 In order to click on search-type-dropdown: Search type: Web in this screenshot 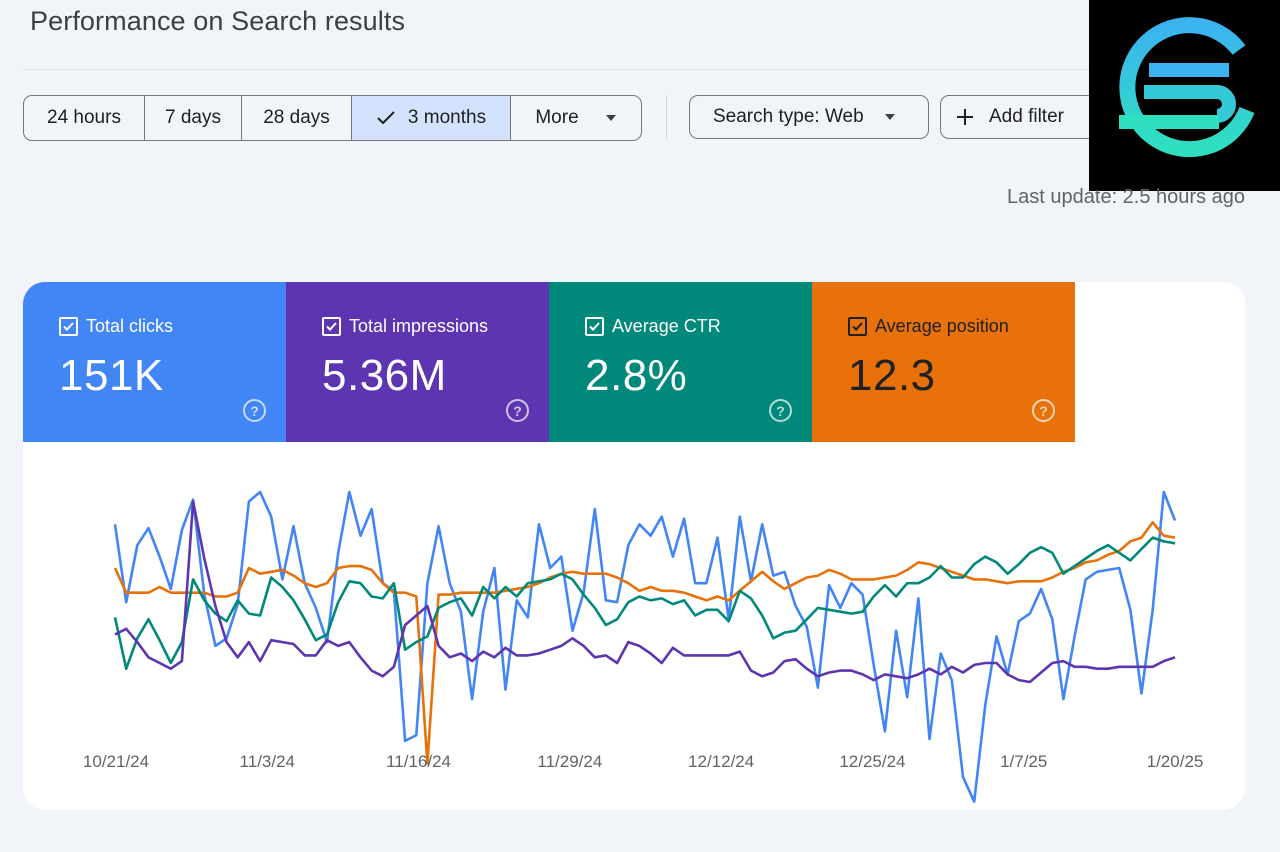, I will do `click(809, 117)`.